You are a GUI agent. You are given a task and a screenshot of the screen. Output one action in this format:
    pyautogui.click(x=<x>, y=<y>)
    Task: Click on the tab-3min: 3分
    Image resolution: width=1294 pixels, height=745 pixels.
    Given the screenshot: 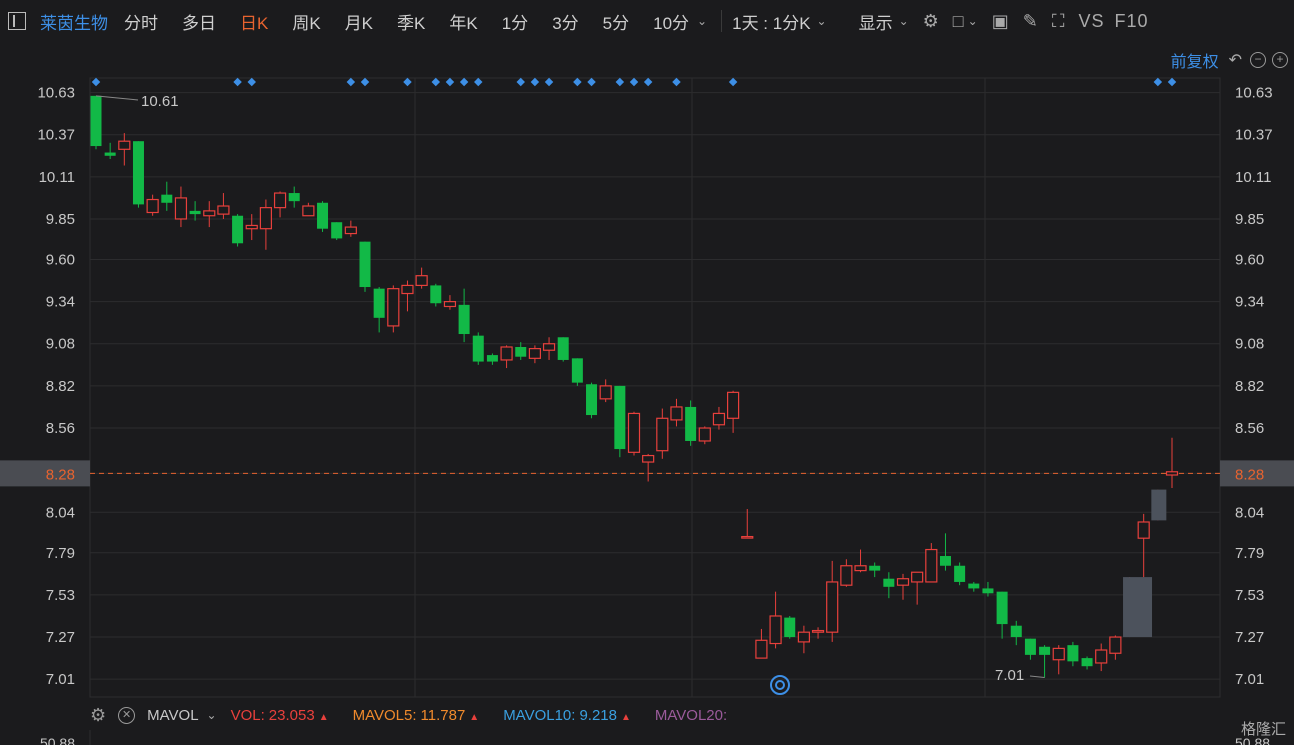 What is the action you would take?
    pyautogui.click(x=565, y=23)
    